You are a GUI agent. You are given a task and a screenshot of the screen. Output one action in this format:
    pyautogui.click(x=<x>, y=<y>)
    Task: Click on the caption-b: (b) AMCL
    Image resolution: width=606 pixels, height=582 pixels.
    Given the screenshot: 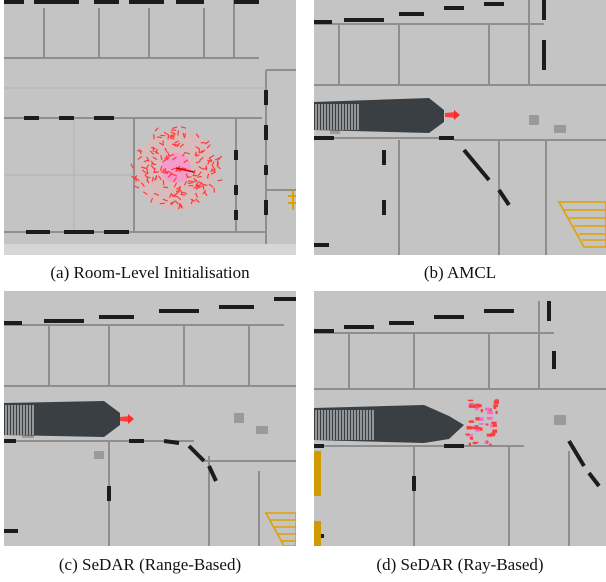 What is the action you would take?
    pyautogui.click(x=460, y=272)
    